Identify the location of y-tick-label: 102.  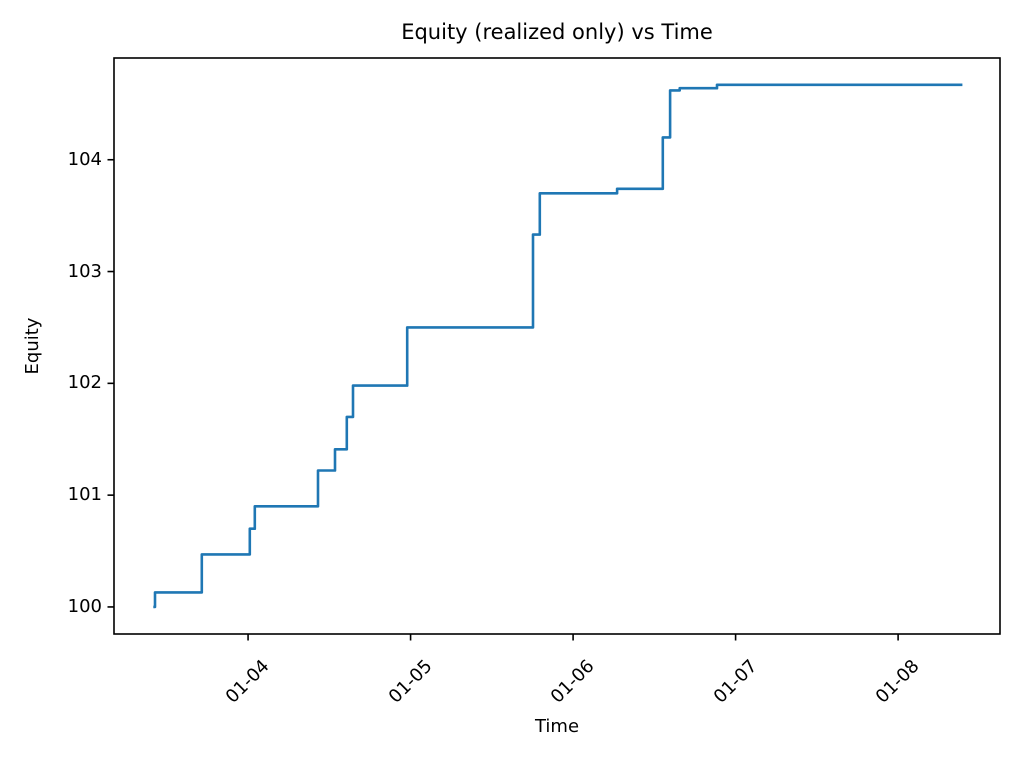
(84, 383).